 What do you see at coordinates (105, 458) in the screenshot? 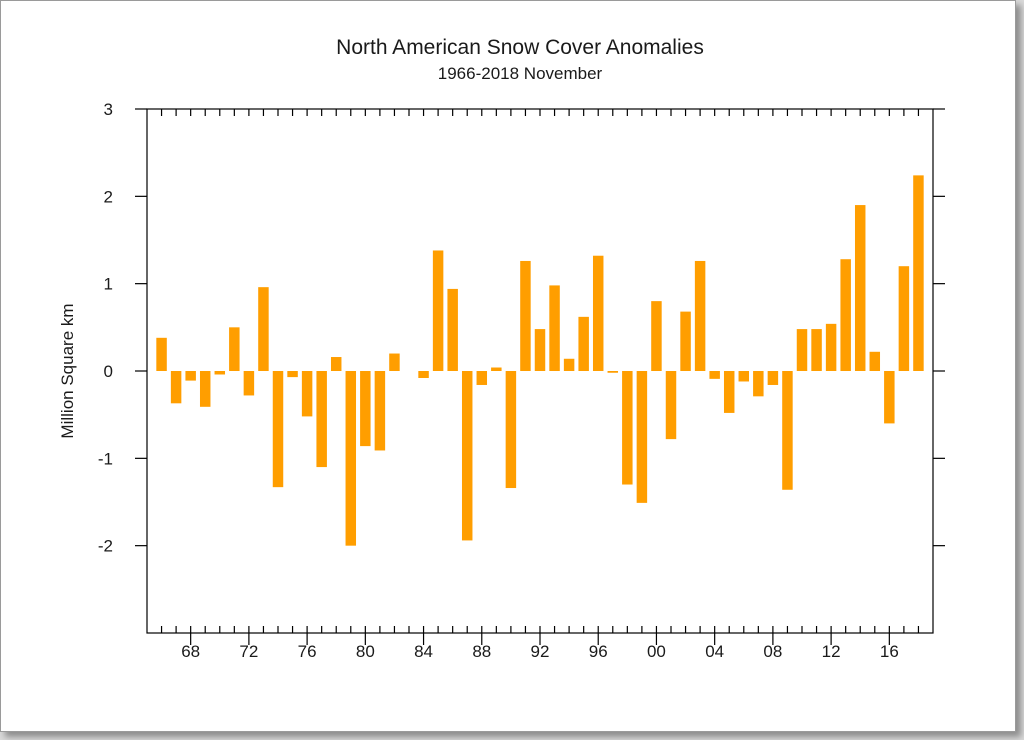
I see `y-tick-label: -1` at bounding box center [105, 458].